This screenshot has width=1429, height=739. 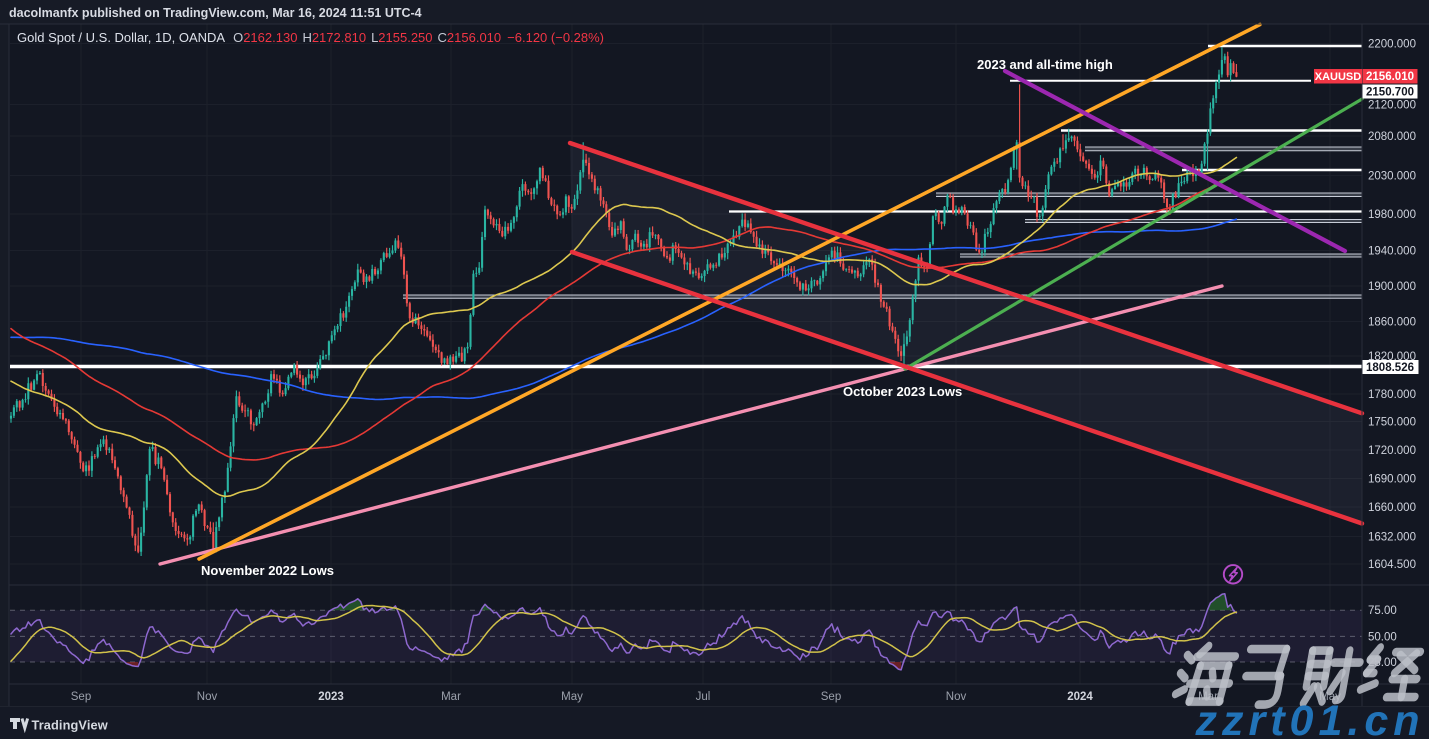 What do you see at coordinates (1390, 368) in the screenshot?
I see `svg-text: 1808.526` at bounding box center [1390, 368].